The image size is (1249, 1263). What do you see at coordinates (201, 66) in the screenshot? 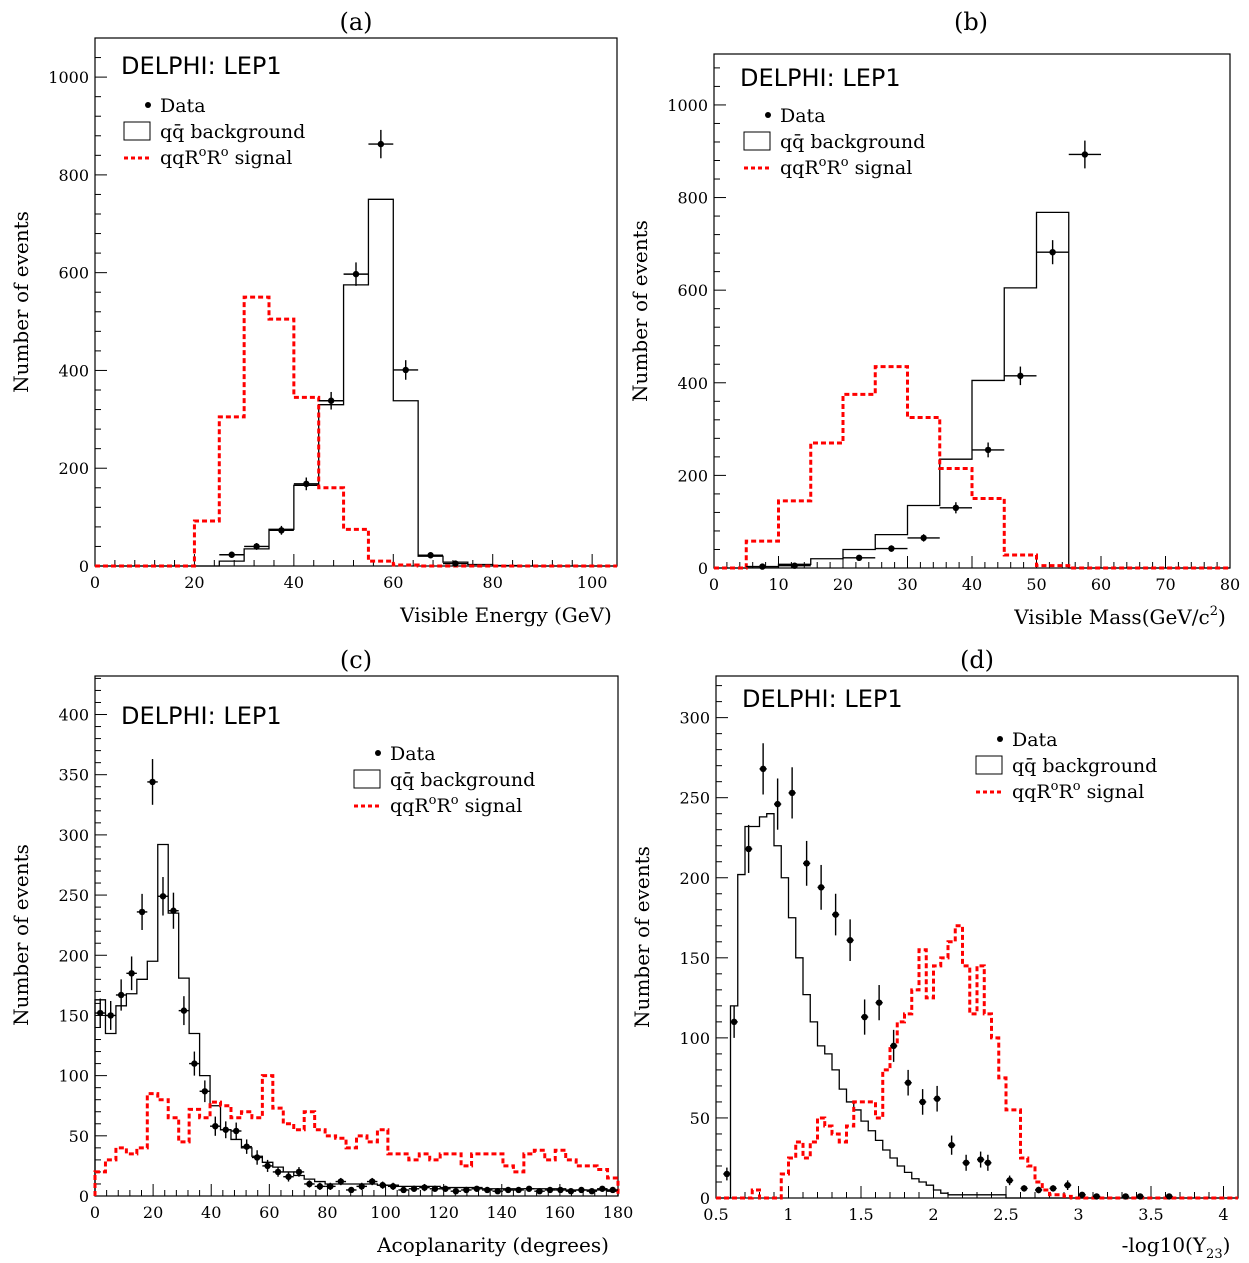
I see `experiment-label: DELPHI: LEP1` at bounding box center [201, 66].